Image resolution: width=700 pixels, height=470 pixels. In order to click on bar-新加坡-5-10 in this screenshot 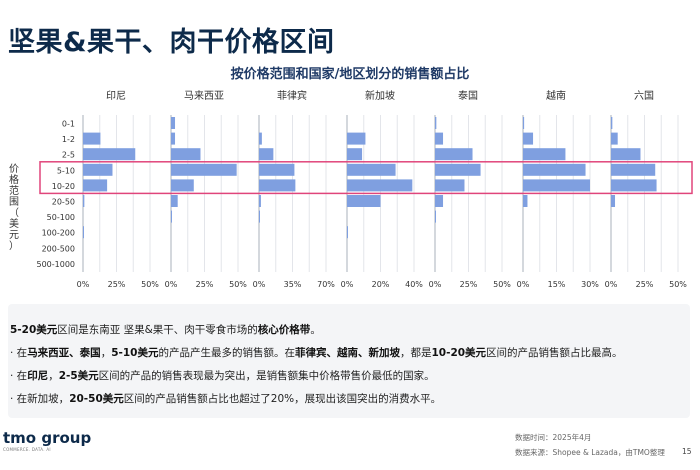, I will do `click(371, 169)`.